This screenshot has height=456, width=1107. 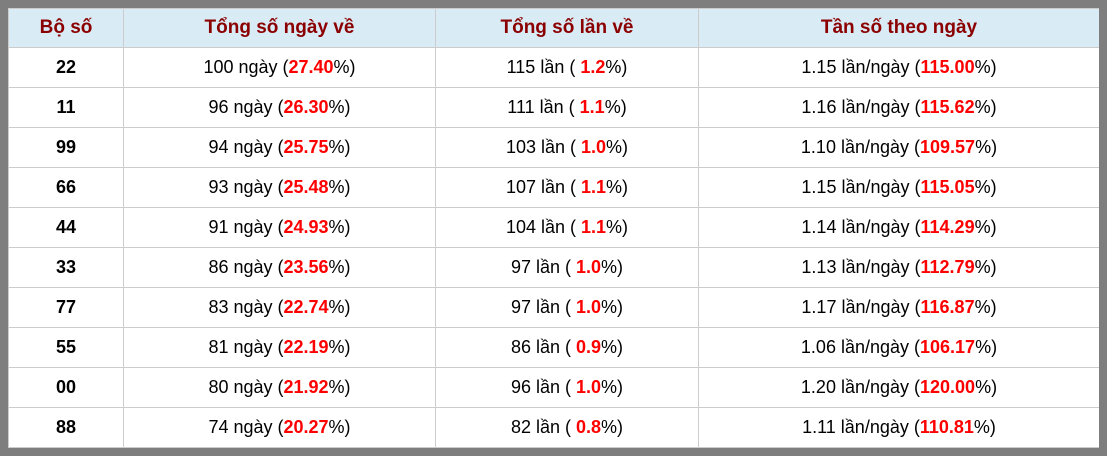 I want to click on cell-days: 80 ngày (21.92%), so click(x=279, y=387).